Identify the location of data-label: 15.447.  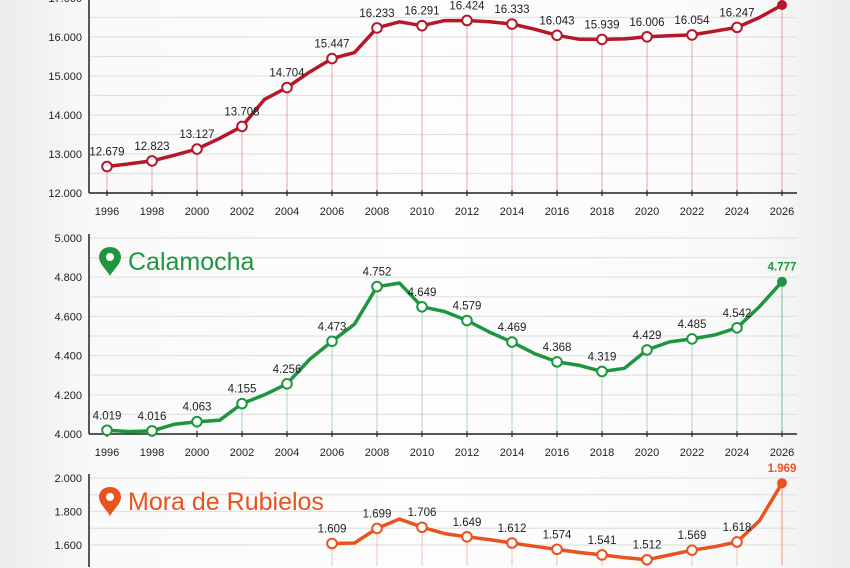
(331, 45).